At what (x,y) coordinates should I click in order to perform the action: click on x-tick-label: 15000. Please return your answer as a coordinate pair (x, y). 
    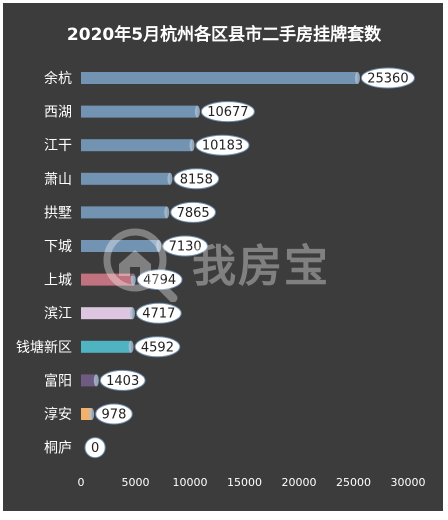
    Looking at the image, I should click on (244, 482).